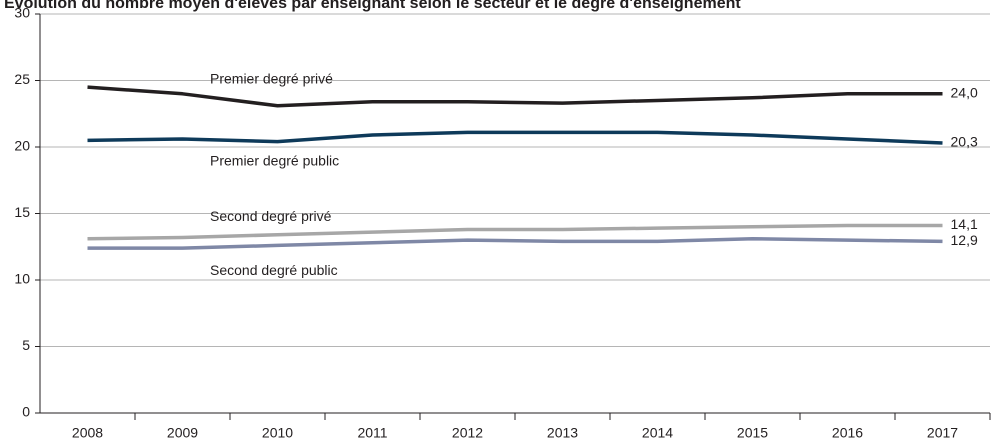 This screenshot has width=996, height=442. What do you see at coordinates (26, 412) in the screenshot?
I see `y-tick-label: 0` at bounding box center [26, 412].